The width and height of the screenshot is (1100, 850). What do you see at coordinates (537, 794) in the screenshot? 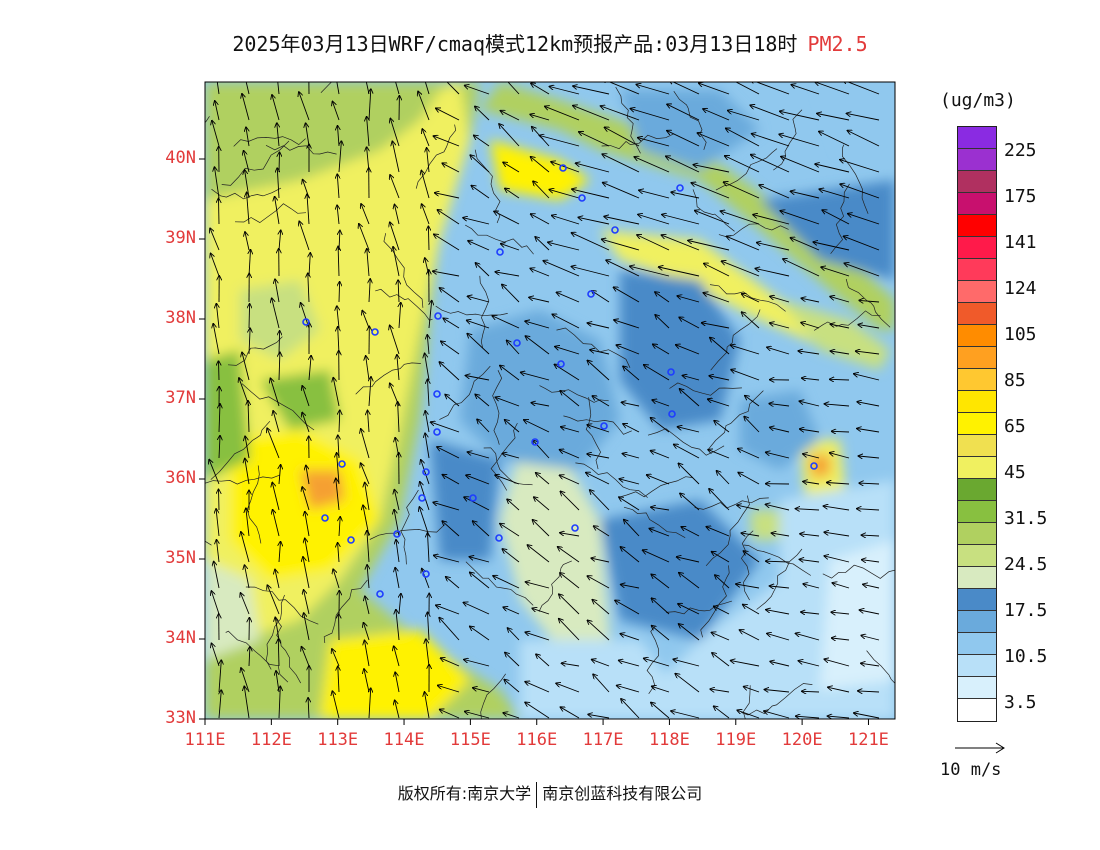
I see `copyright-divider` at bounding box center [537, 794].